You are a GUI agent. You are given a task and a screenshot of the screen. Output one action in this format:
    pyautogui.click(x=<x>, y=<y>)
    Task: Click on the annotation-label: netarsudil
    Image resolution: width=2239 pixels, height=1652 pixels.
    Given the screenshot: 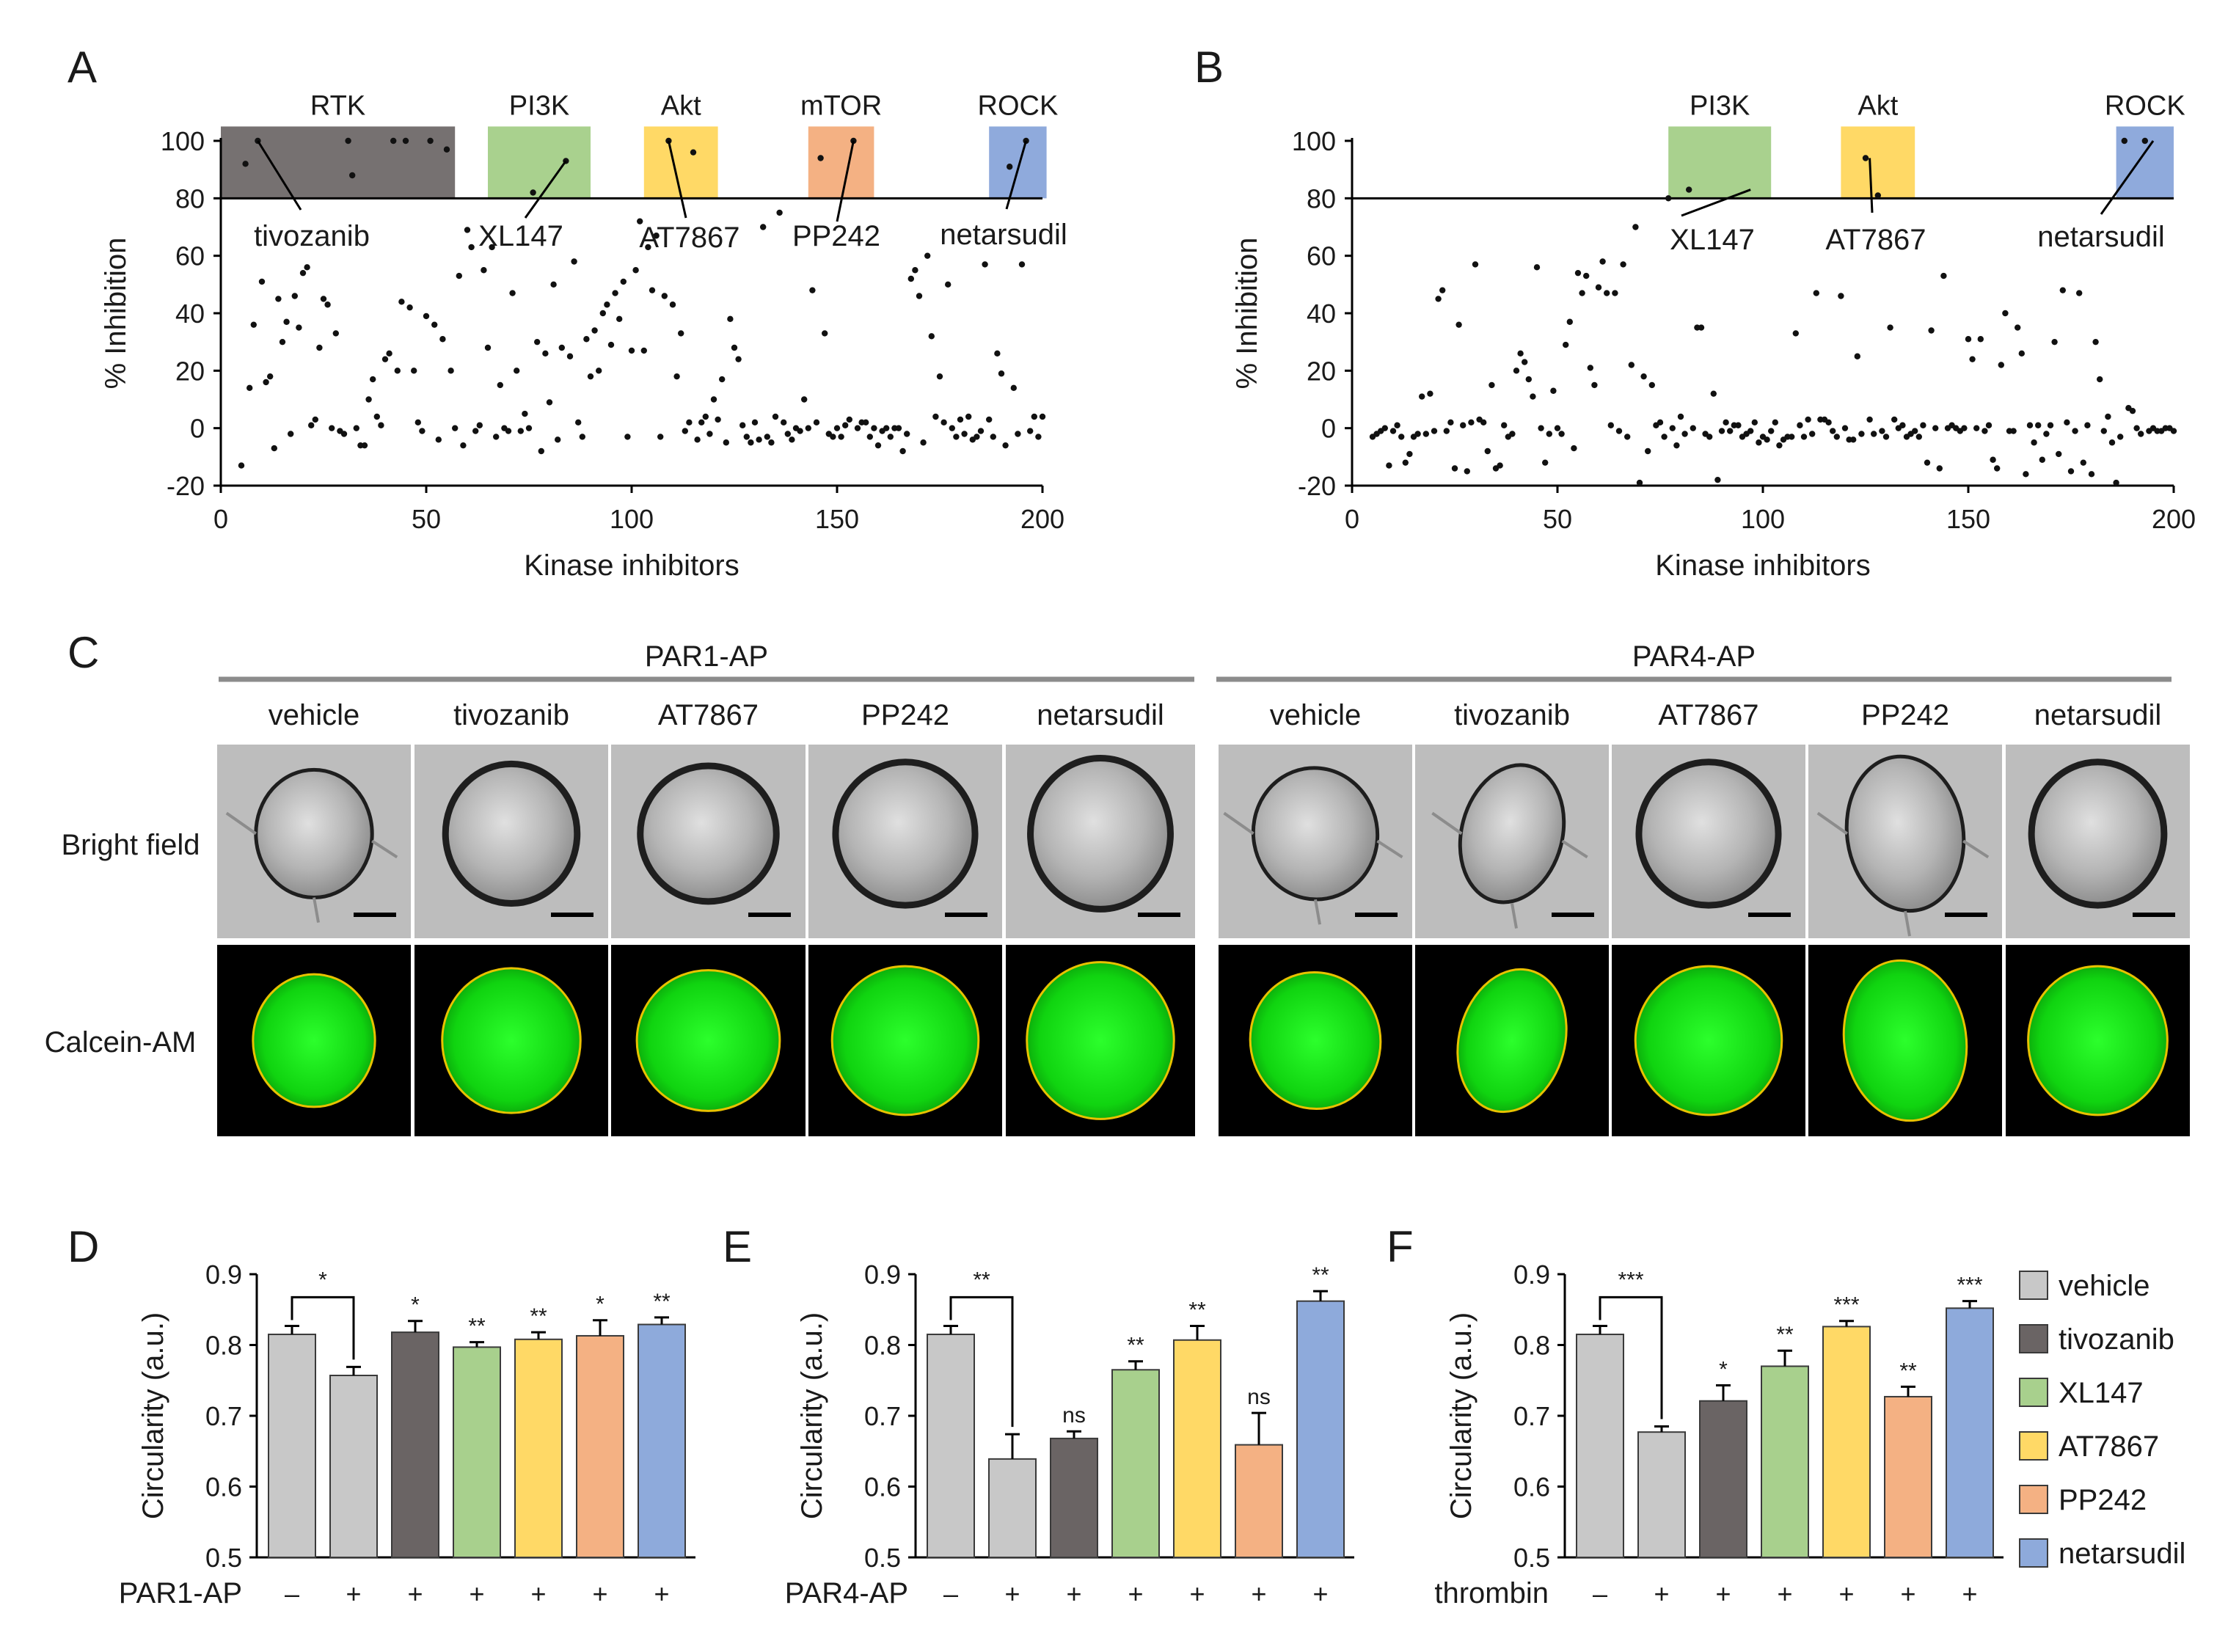 What is the action you would take?
    pyautogui.click(x=2100, y=237)
    